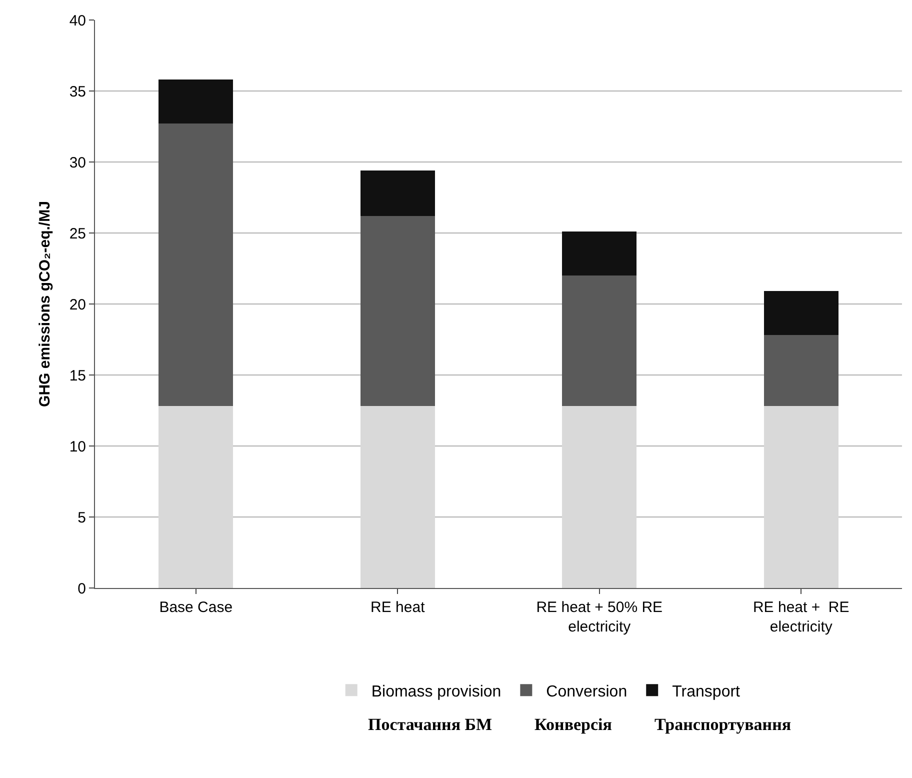 Image resolution: width=912 pixels, height=778 pixels. I want to click on y-tick-label: 20, so click(77, 305).